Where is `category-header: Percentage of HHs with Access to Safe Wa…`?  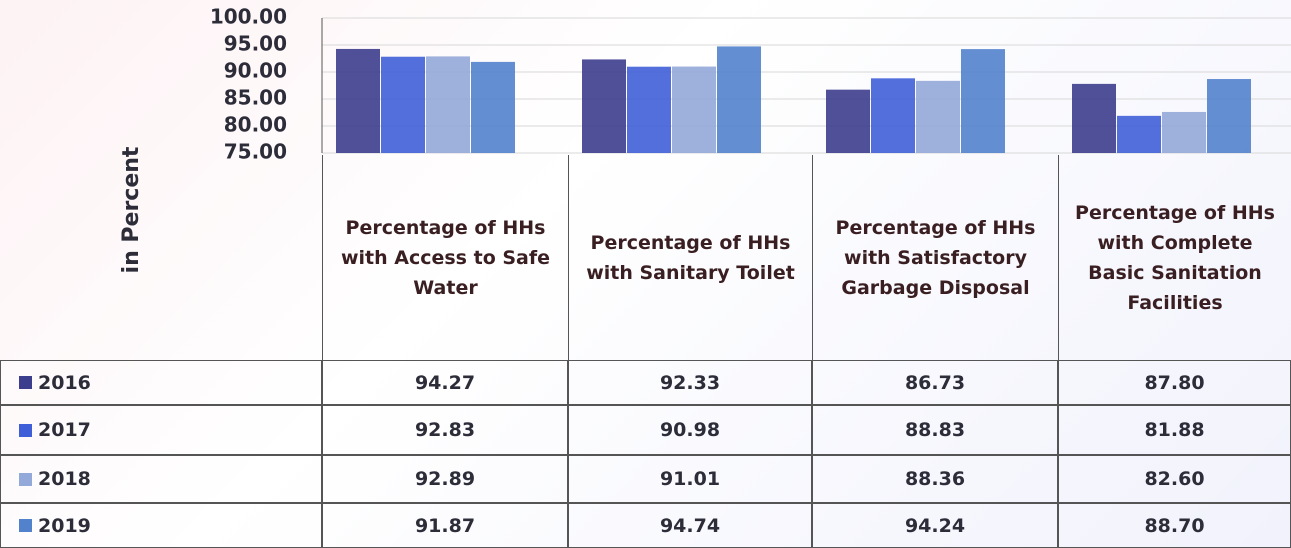
category-header: Percentage of HHs with Access to Safe Wa… is located at coordinates (445, 257).